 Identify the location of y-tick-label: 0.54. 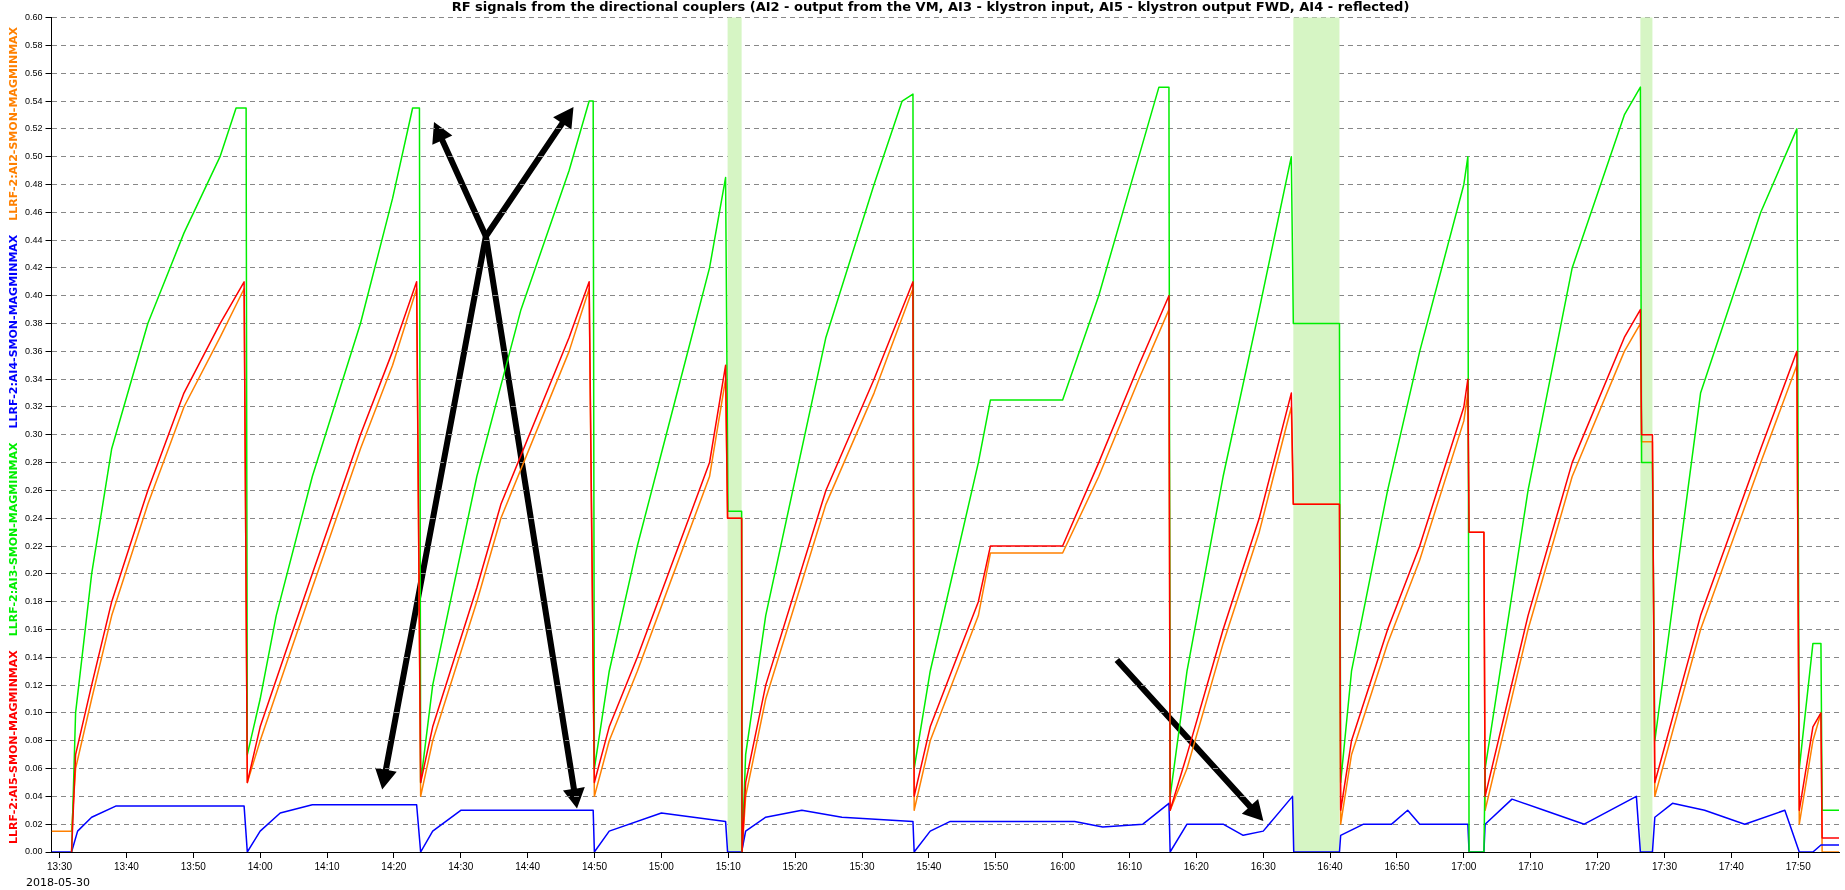
(33, 100).